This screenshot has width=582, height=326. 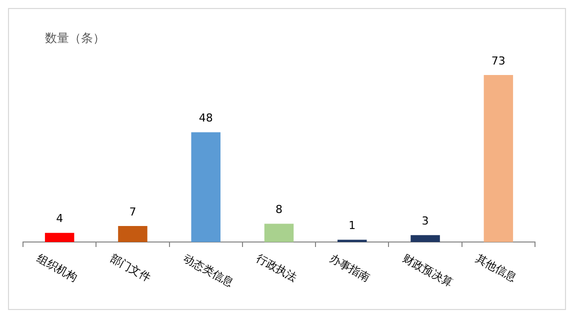 I want to click on x-tick-label: 动态类信息, so click(x=208, y=271).